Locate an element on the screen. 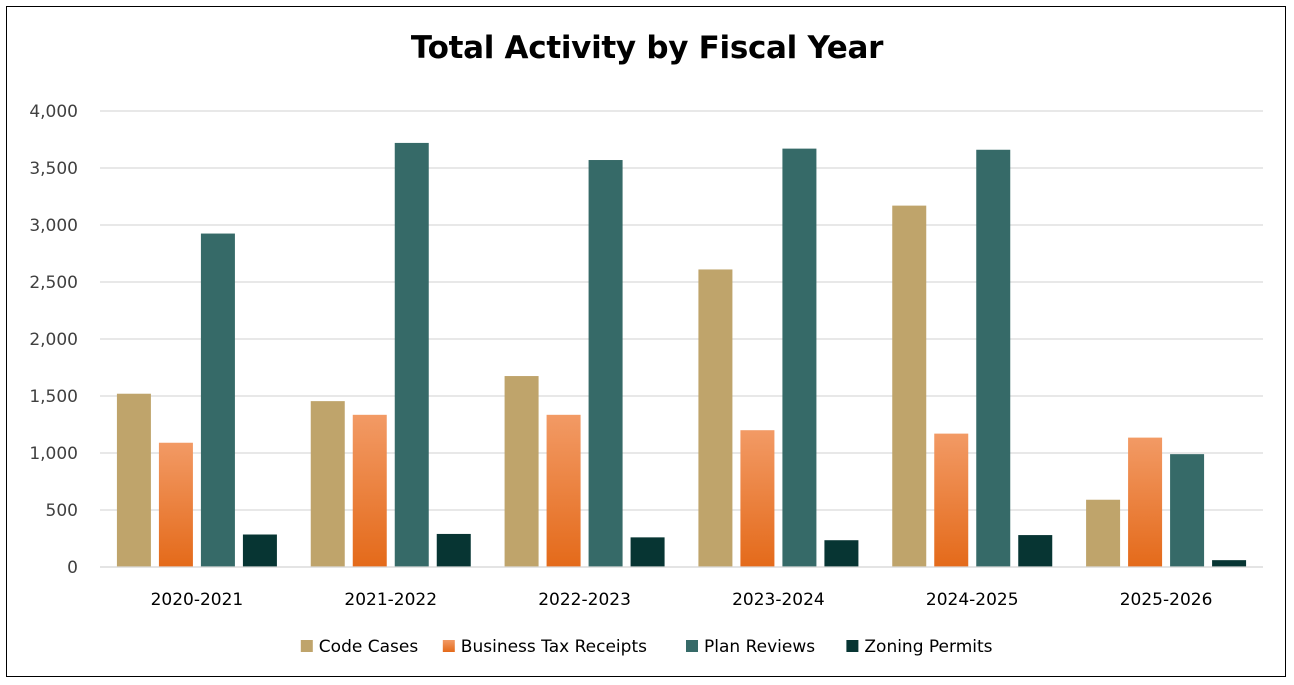  legend-label: Zoning Permits is located at coordinates (928, 647).